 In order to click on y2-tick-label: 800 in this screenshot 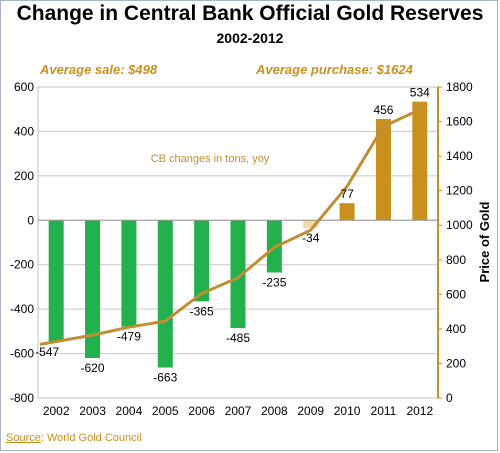, I will do `click(456, 260)`.